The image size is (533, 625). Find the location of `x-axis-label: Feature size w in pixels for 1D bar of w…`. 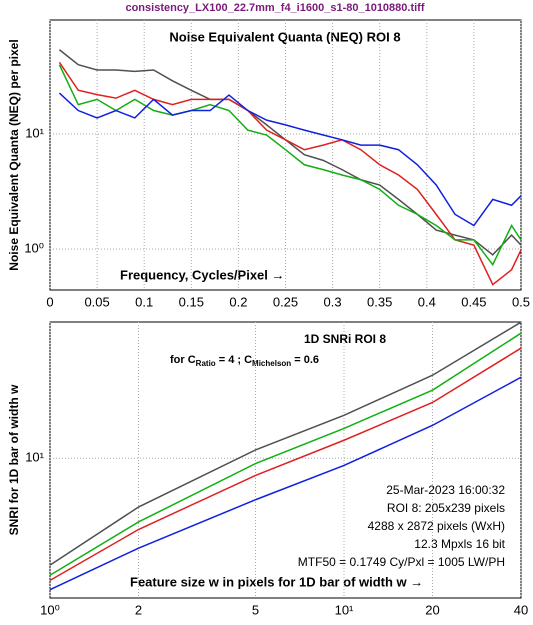

x-axis-label: Feature size w in pixels for 1D bar of w… is located at coordinates (276, 581).